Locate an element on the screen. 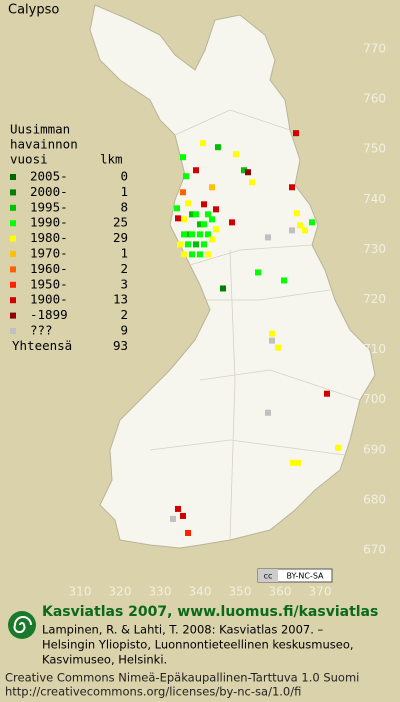  y-tick-label: 740 is located at coordinates (374, 199).